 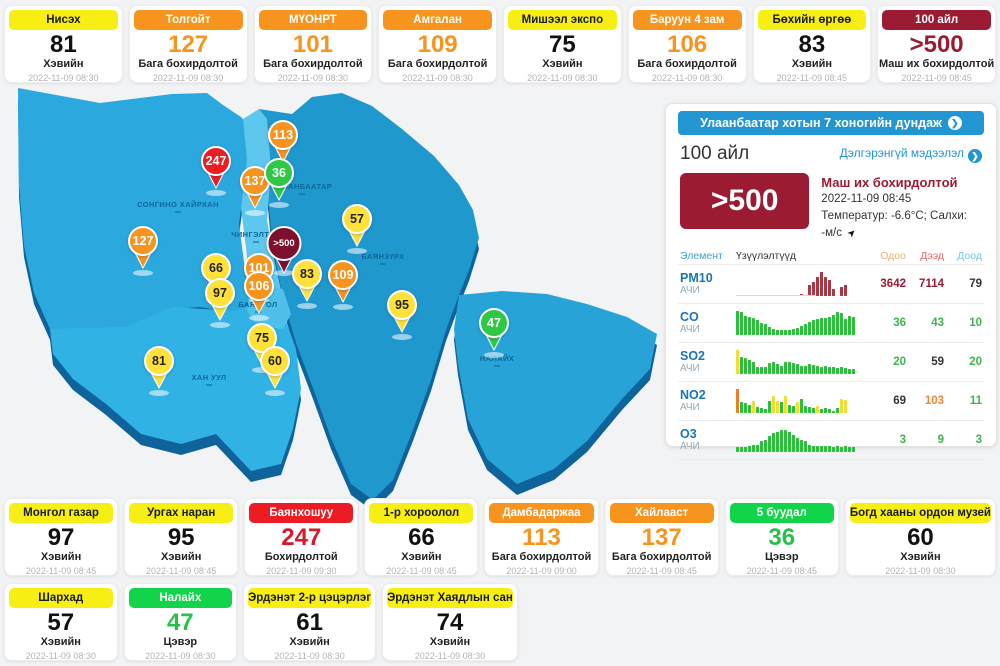 I want to click on station-card-value: >500, so click(x=936, y=44).